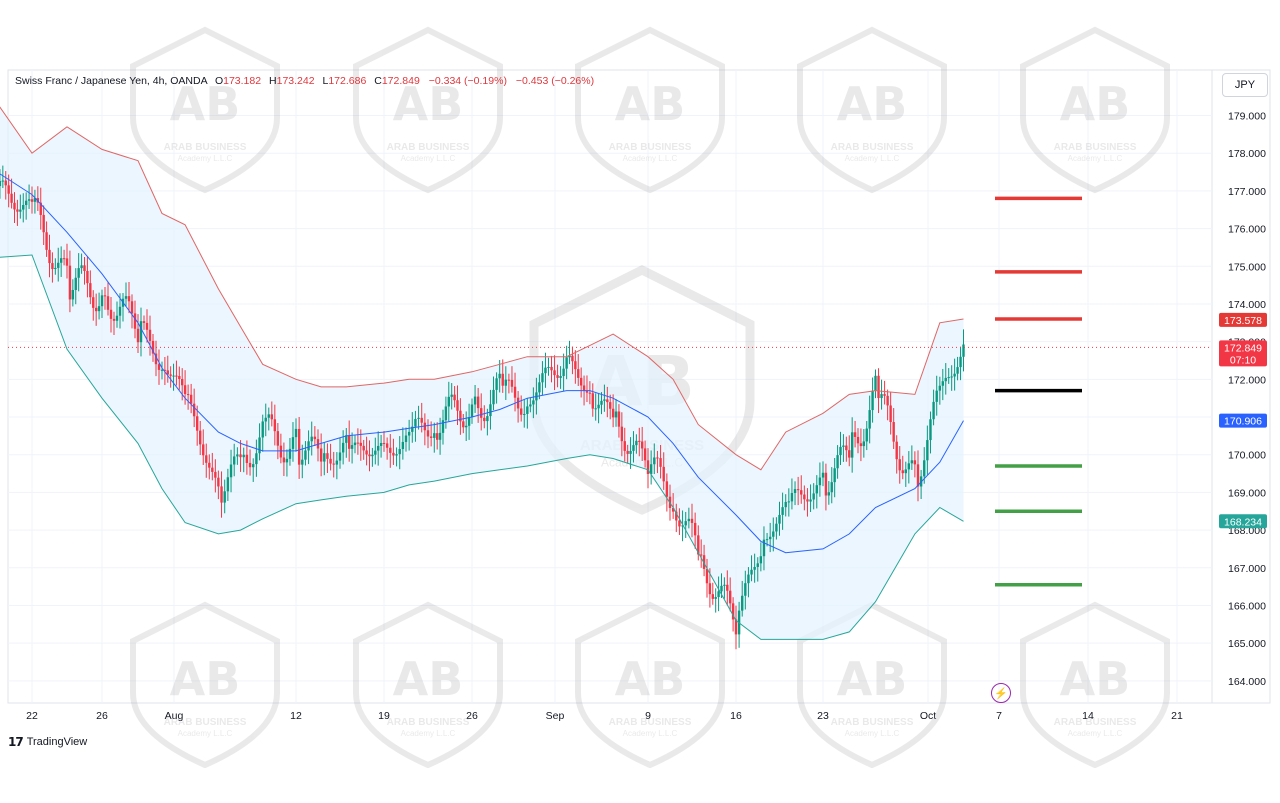 This screenshot has width=1280, height=803. I want to click on ma-badge: 170.906, so click(1243, 422).